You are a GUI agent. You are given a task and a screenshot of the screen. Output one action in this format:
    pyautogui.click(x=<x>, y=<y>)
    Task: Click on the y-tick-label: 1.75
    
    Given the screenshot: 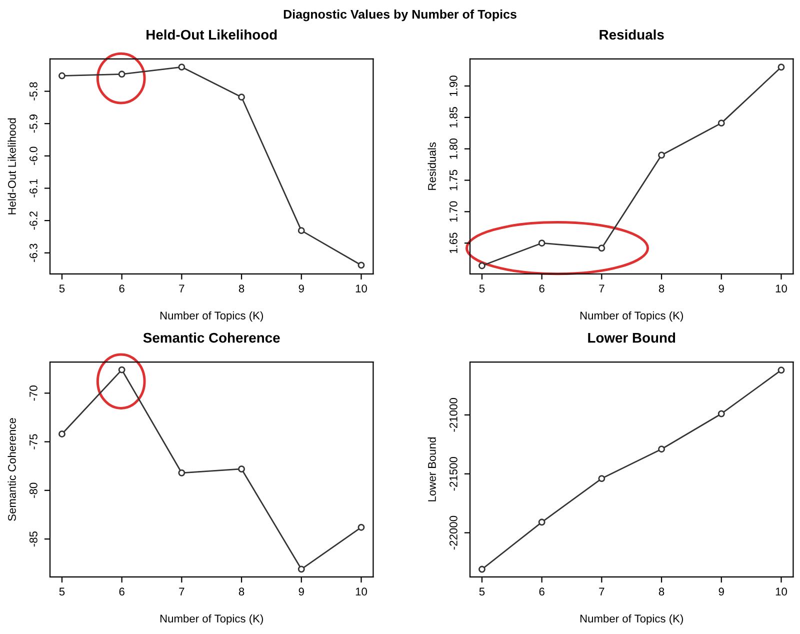 What is the action you would take?
    pyautogui.click(x=454, y=180)
    